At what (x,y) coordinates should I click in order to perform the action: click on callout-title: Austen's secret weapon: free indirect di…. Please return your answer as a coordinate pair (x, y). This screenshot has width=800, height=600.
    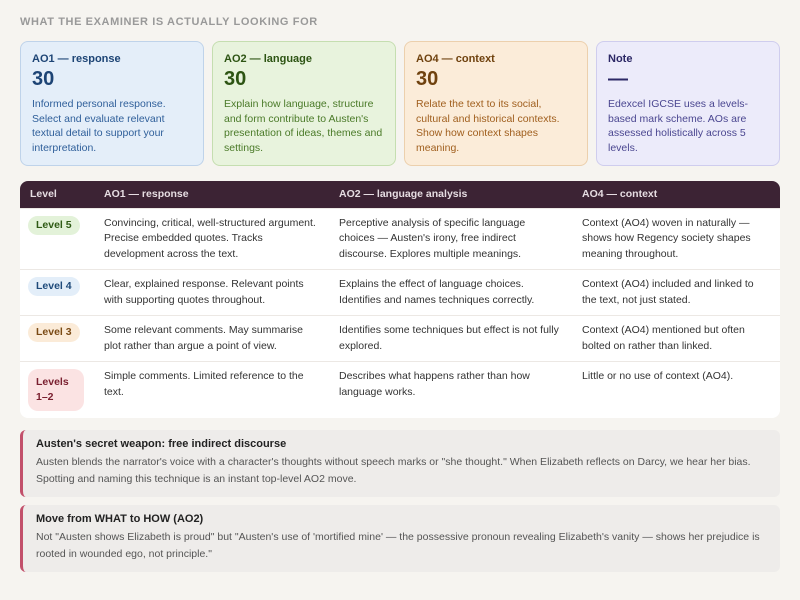
    Looking at the image, I should click on (161, 444).